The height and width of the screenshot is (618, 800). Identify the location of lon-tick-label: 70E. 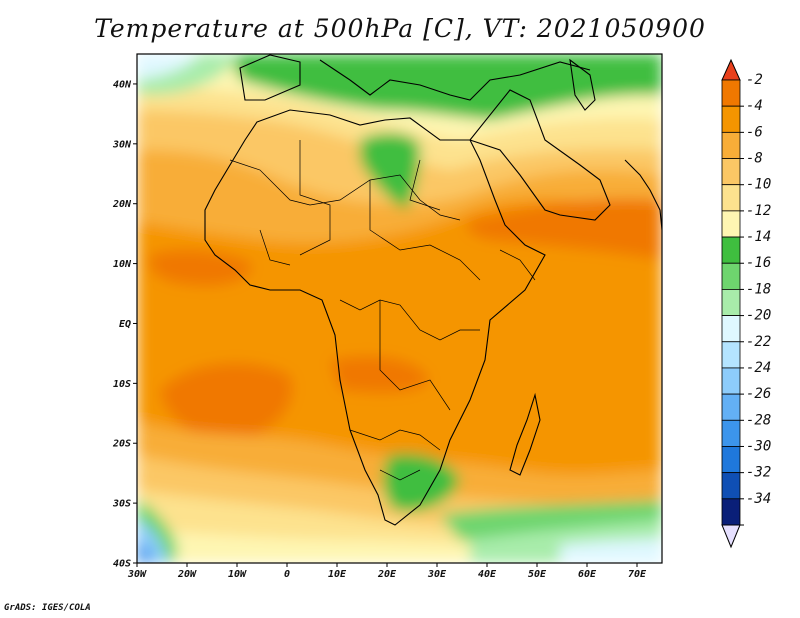
(637, 574).